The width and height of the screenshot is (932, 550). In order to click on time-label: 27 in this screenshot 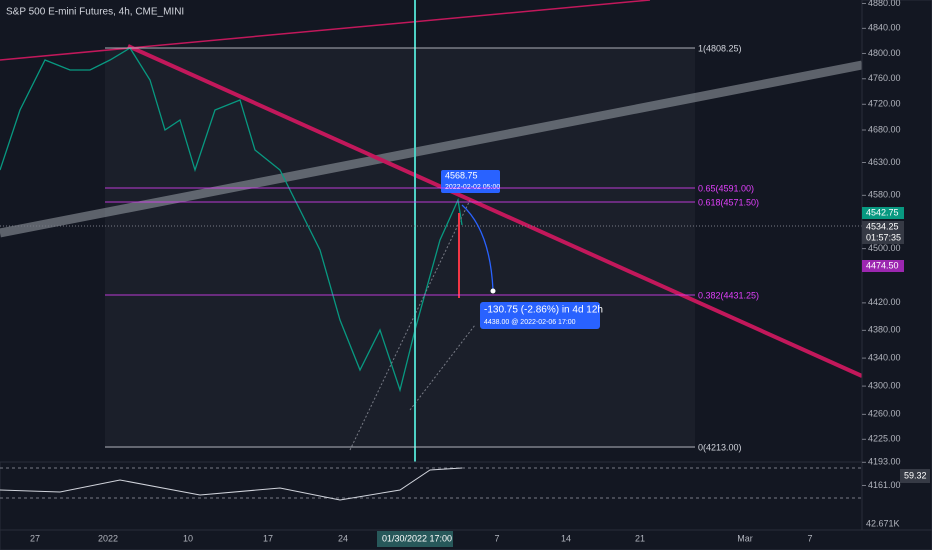, I will do `click(35, 538)`.